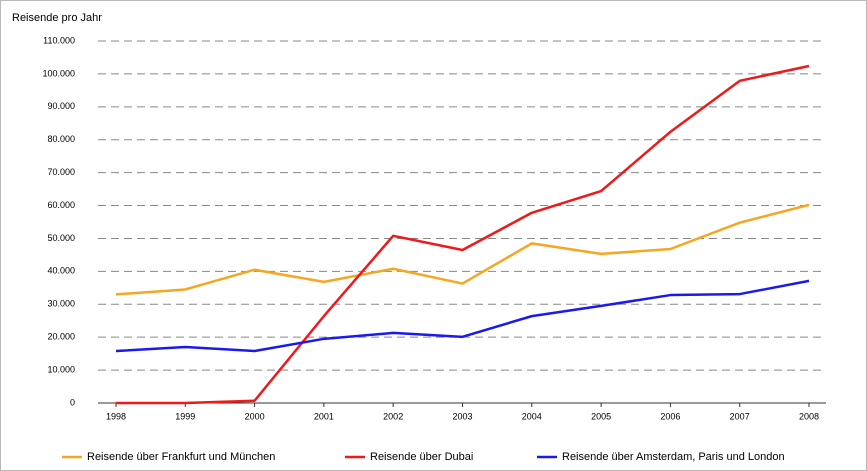 Image resolution: width=867 pixels, height=471 pixels. I want to click on x-tick-label: 1999, so click(185, 416).